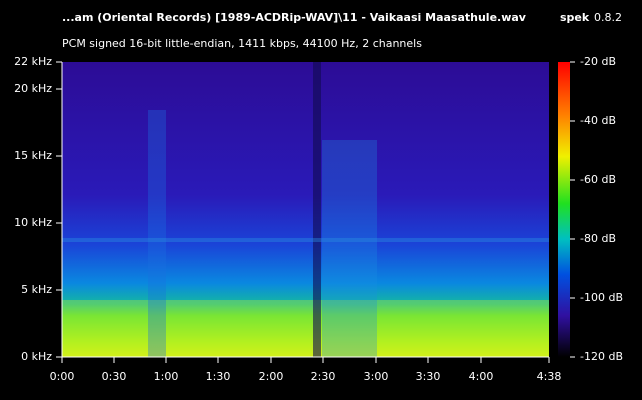  Describe the element at coordinates (564, 209) in the screenshot. I see `color-bar` at that location.